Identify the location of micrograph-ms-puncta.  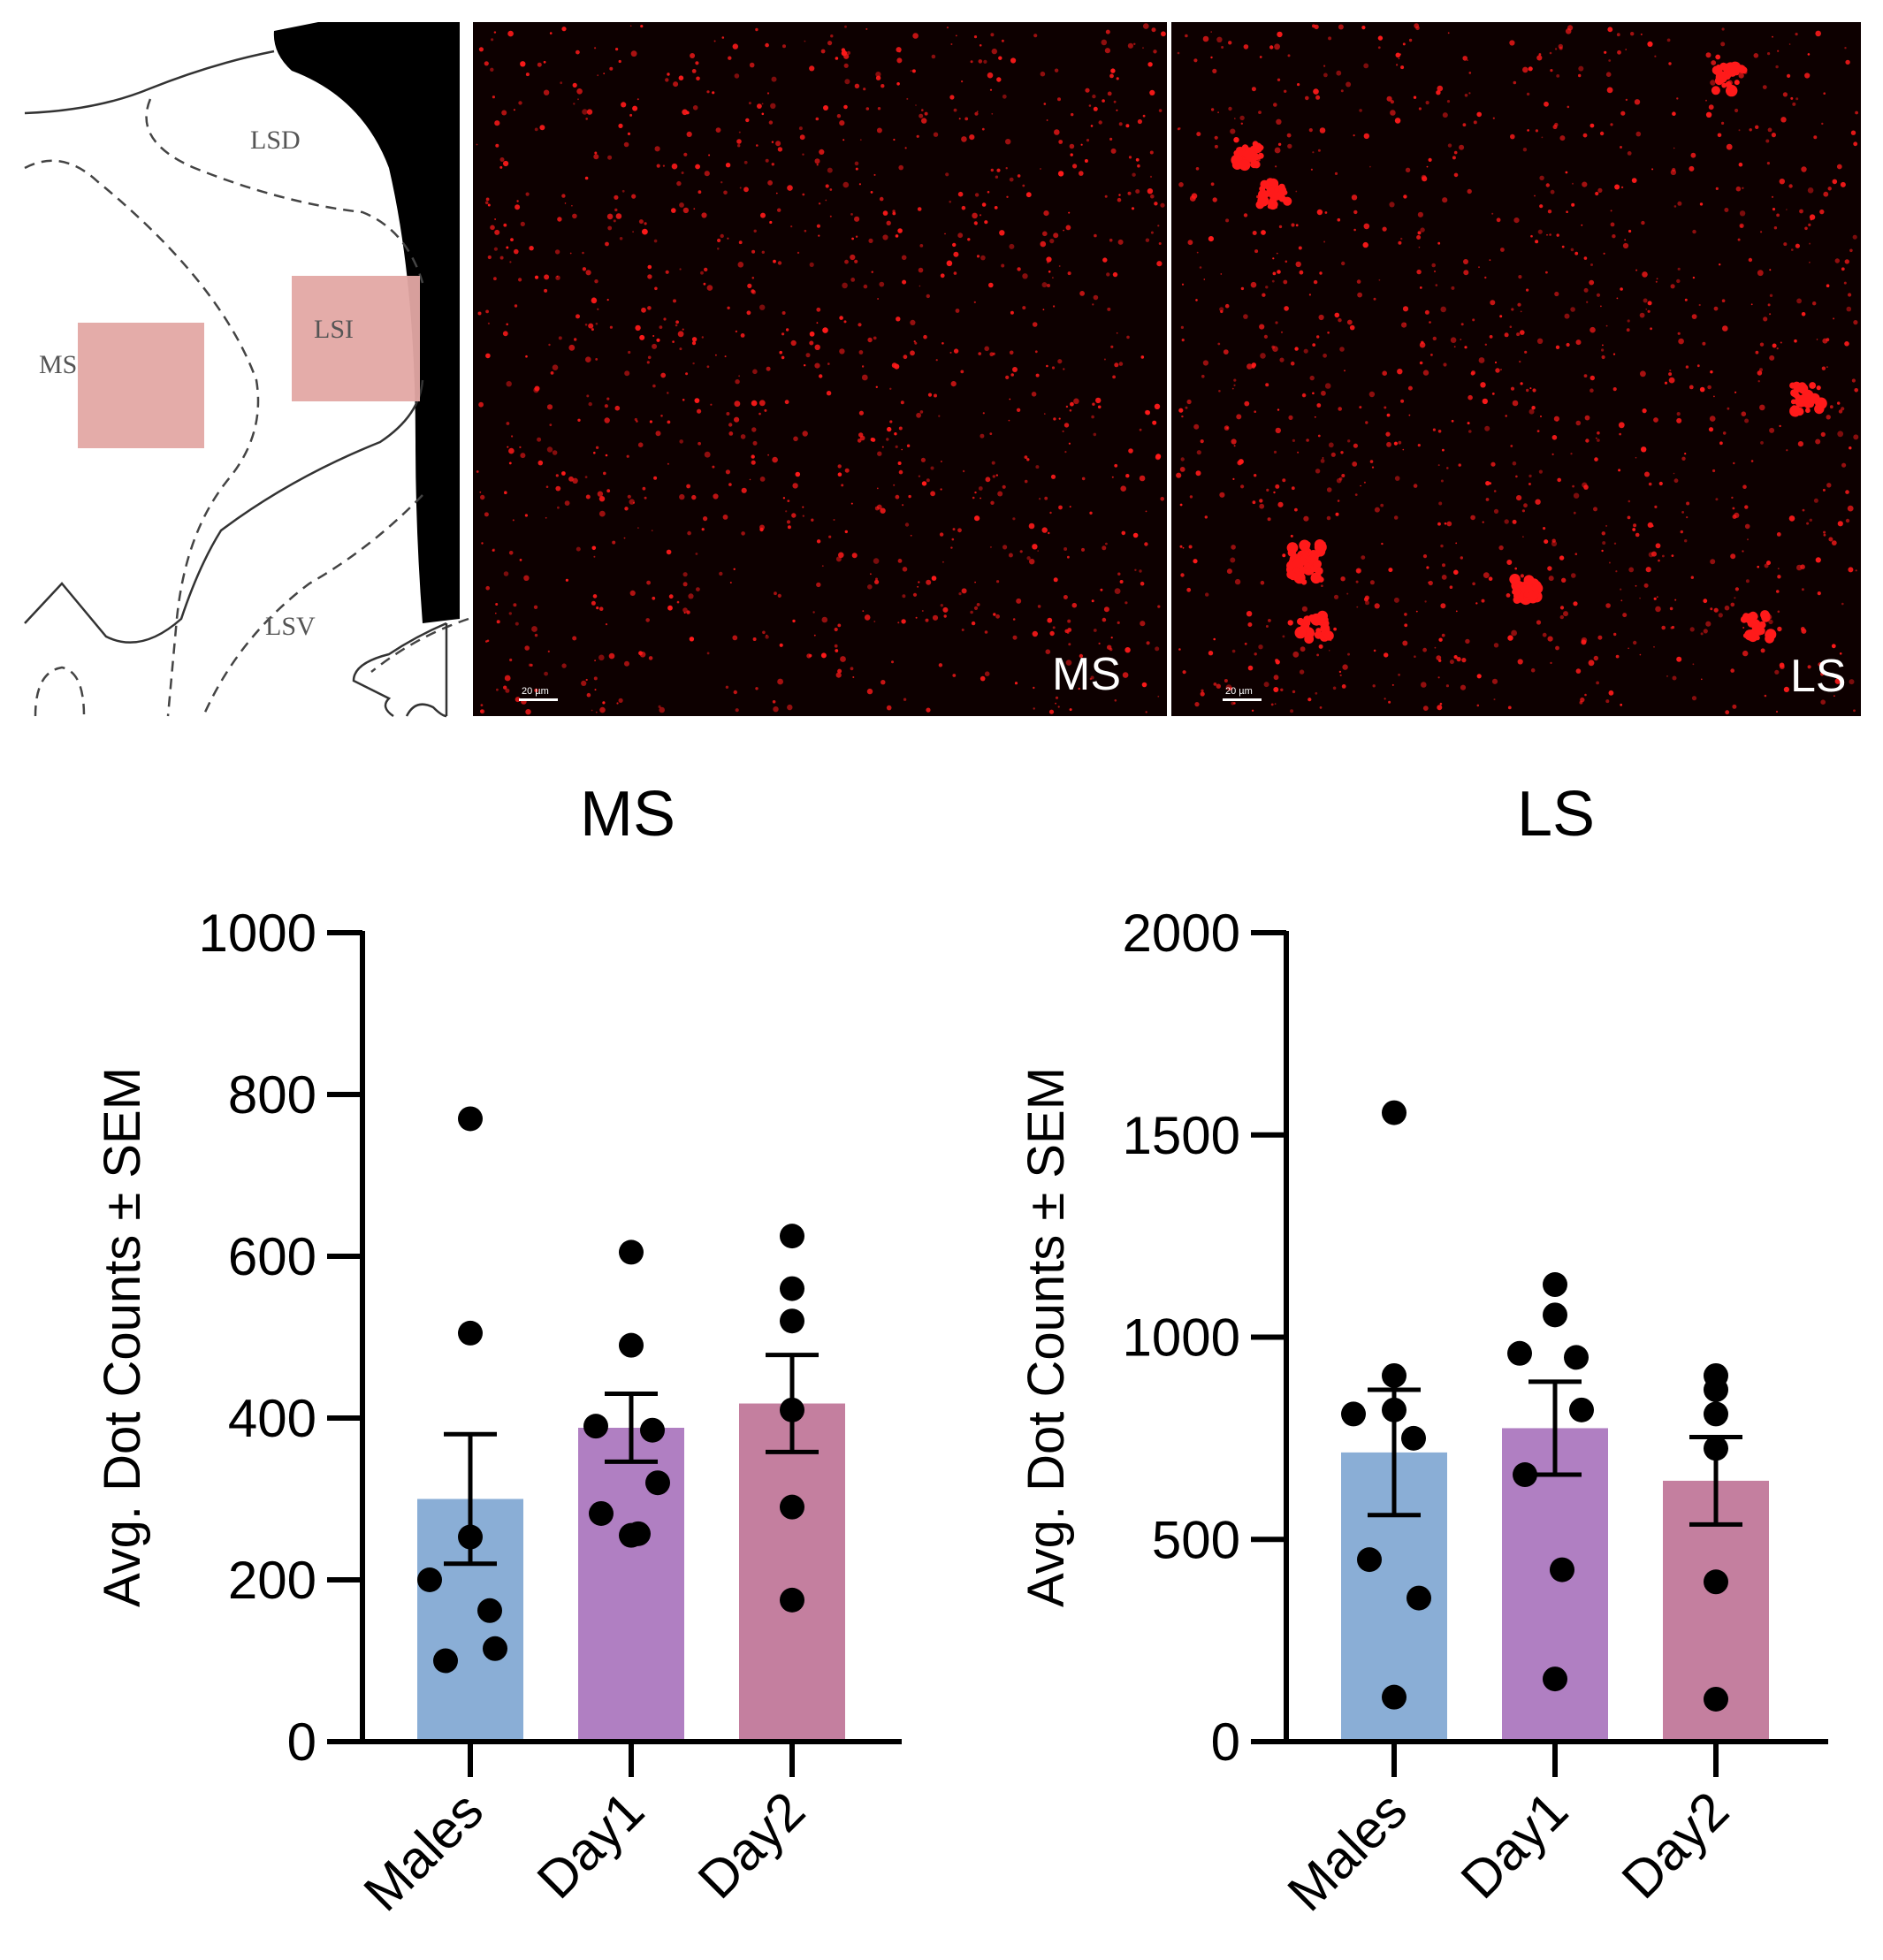
(821, 369).